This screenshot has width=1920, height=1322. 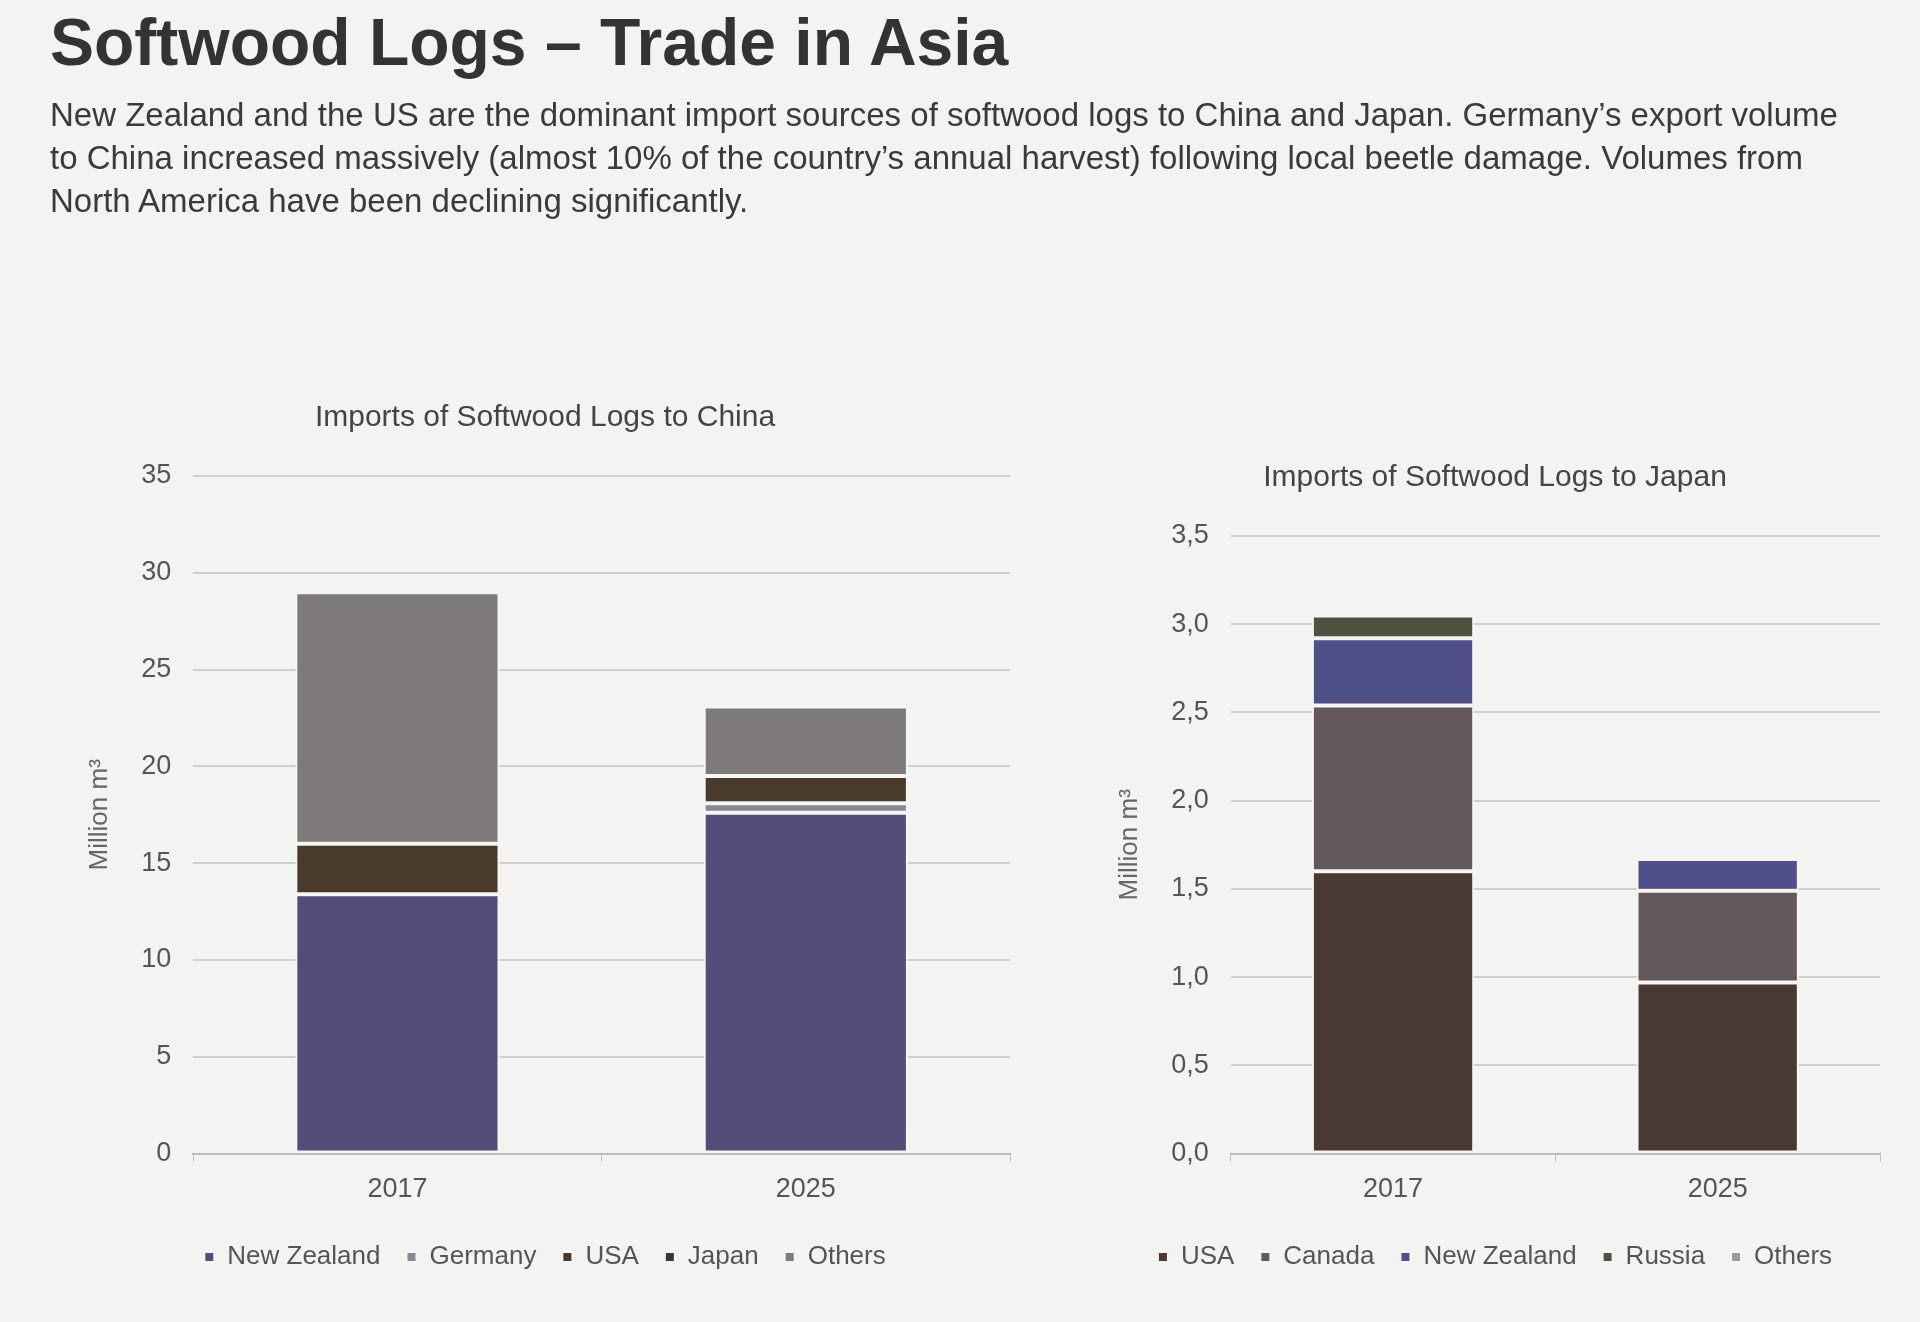 I want to click on legend-label: Russia, so click(x=1665, y=1255).